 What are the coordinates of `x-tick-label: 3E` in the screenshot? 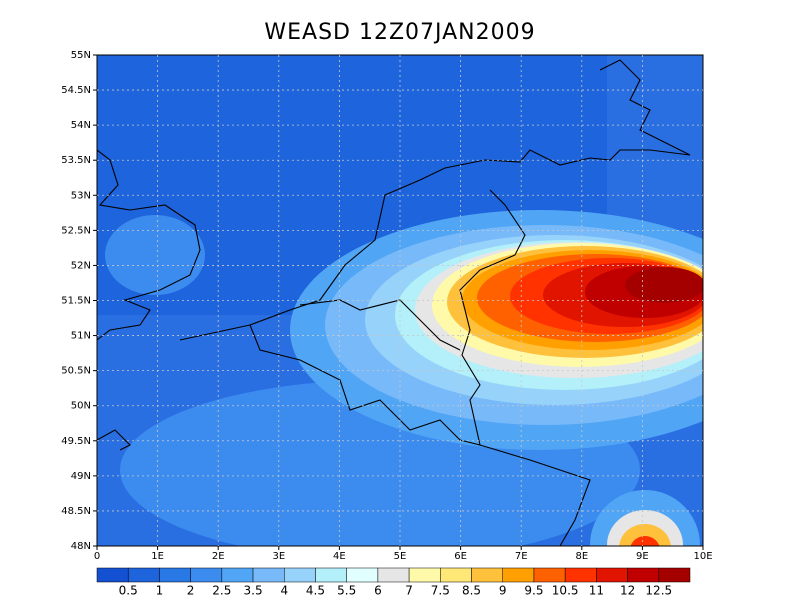 It's located at (278, 556).